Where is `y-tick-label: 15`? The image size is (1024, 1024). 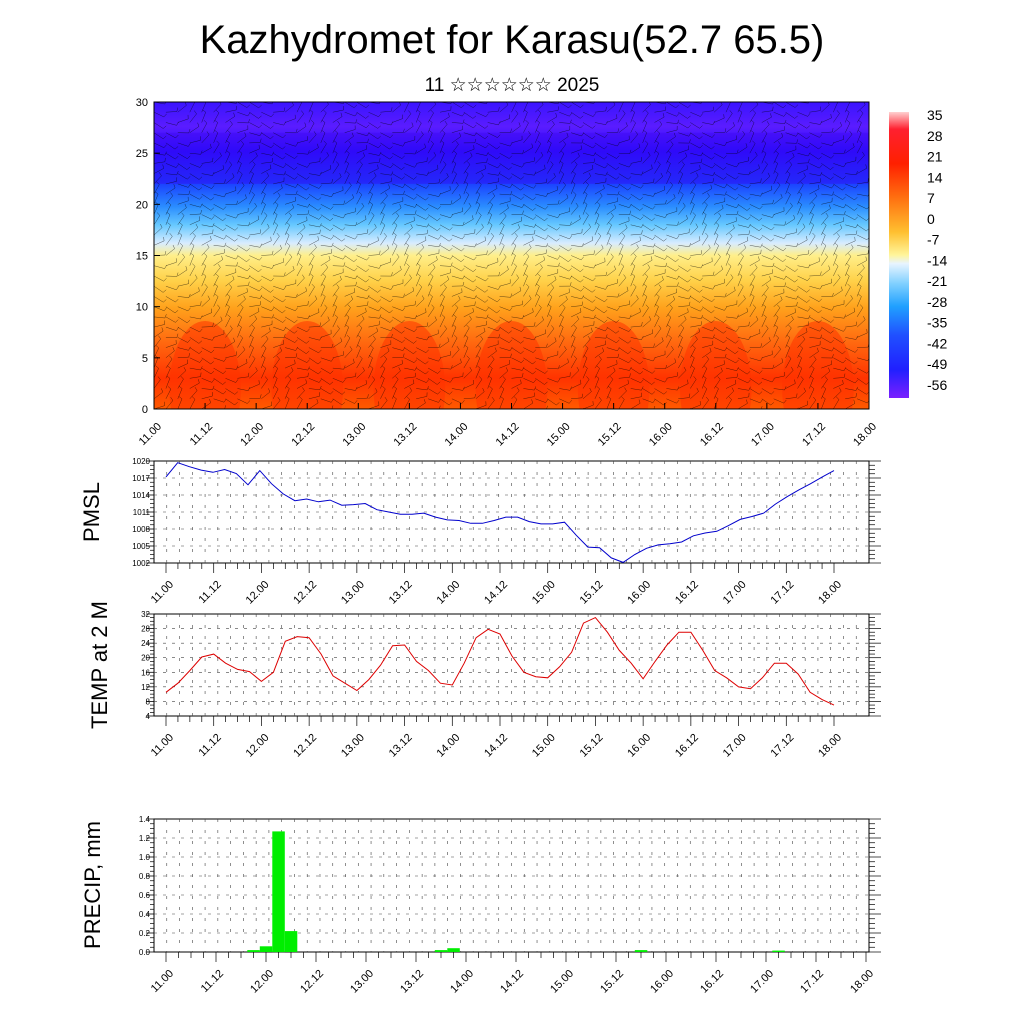
y-tick-label: 15 is located at coordinates (142, 257).